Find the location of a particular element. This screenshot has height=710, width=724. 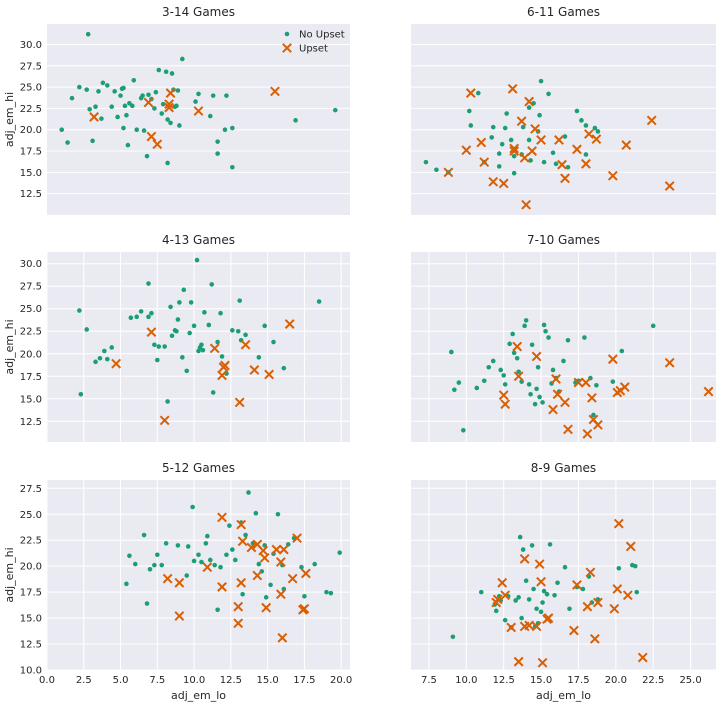

x-tick-label: 22.5 is located at coordinates (653, 680).